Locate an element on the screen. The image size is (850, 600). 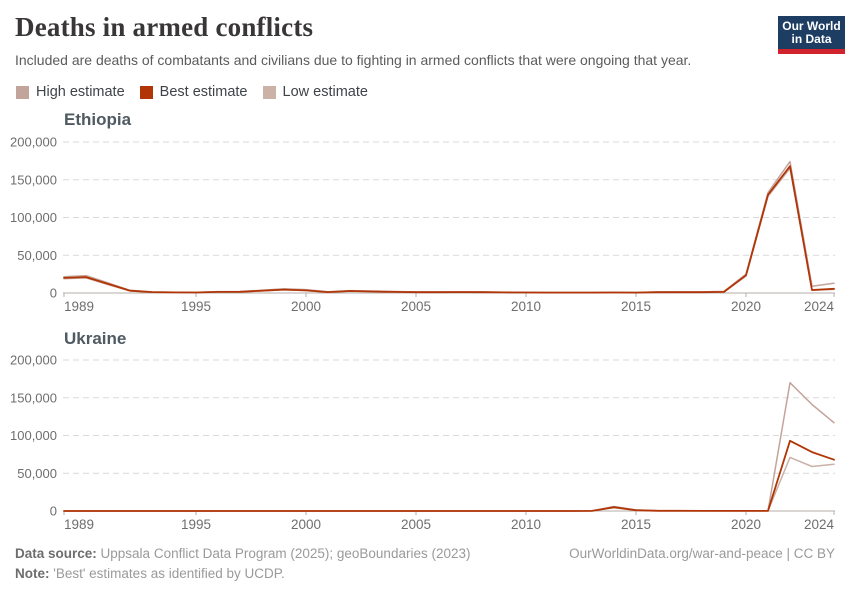
page-title: Deaths in armed conflicts is located at coordinates (164, 27).